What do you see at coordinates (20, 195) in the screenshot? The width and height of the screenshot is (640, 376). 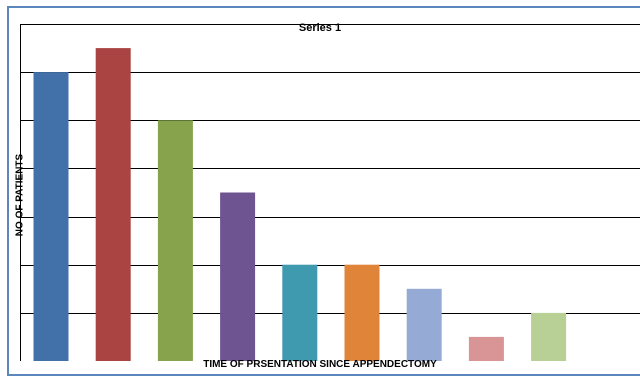 I see `y-axis-title: NO OF PATIENTS` at bounding box center [20, 195].